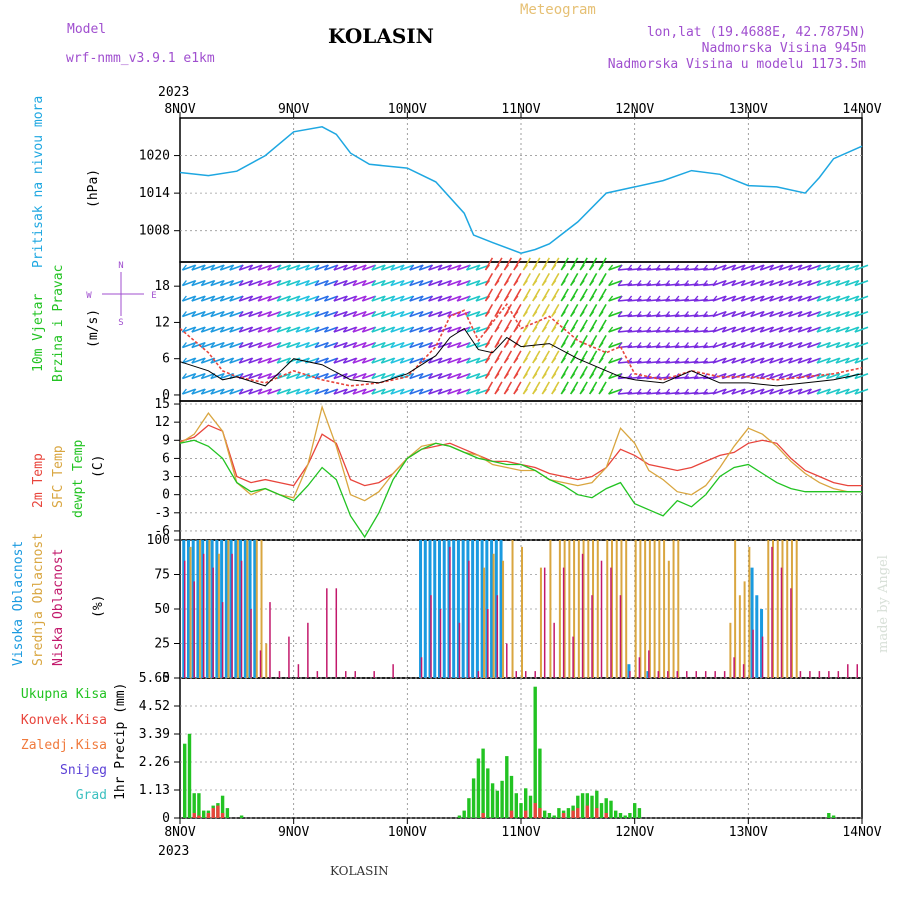 The height and width of the screenshot is (900, 900). What do you see at coordinates (501, 190) in the screenshot?
I see `pressure-panel: 1008 1014 1020` at bounding box center [501, 190].